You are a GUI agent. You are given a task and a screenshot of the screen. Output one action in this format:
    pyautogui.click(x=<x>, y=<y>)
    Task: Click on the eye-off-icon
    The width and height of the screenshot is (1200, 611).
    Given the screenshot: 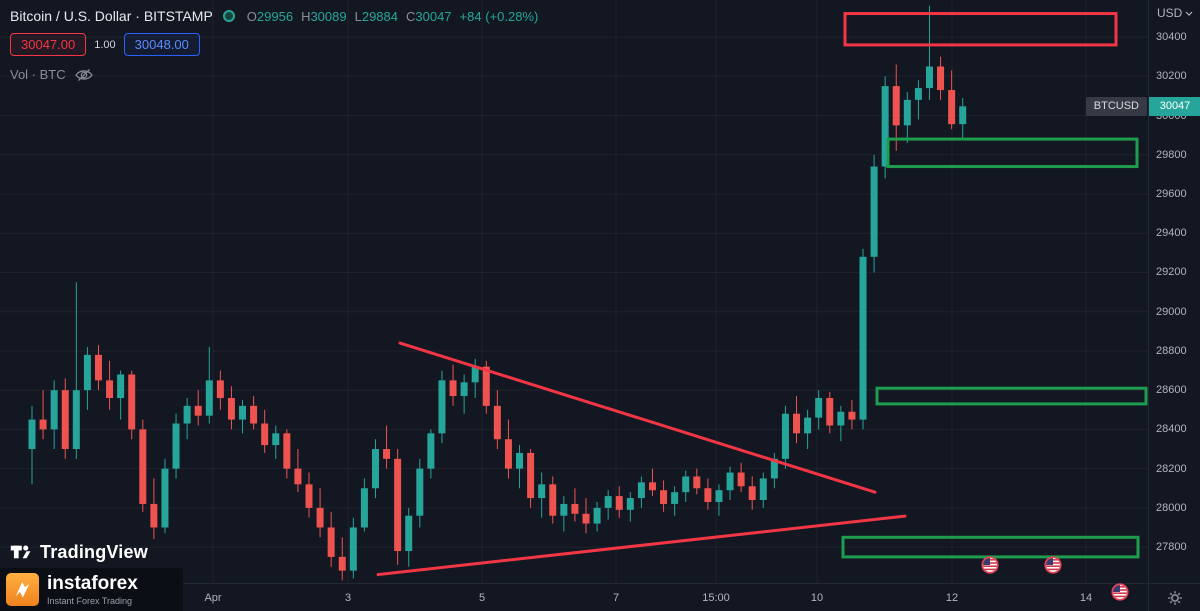 What is the action you would take?
    pyautogui.click(x=83, y=75)
    